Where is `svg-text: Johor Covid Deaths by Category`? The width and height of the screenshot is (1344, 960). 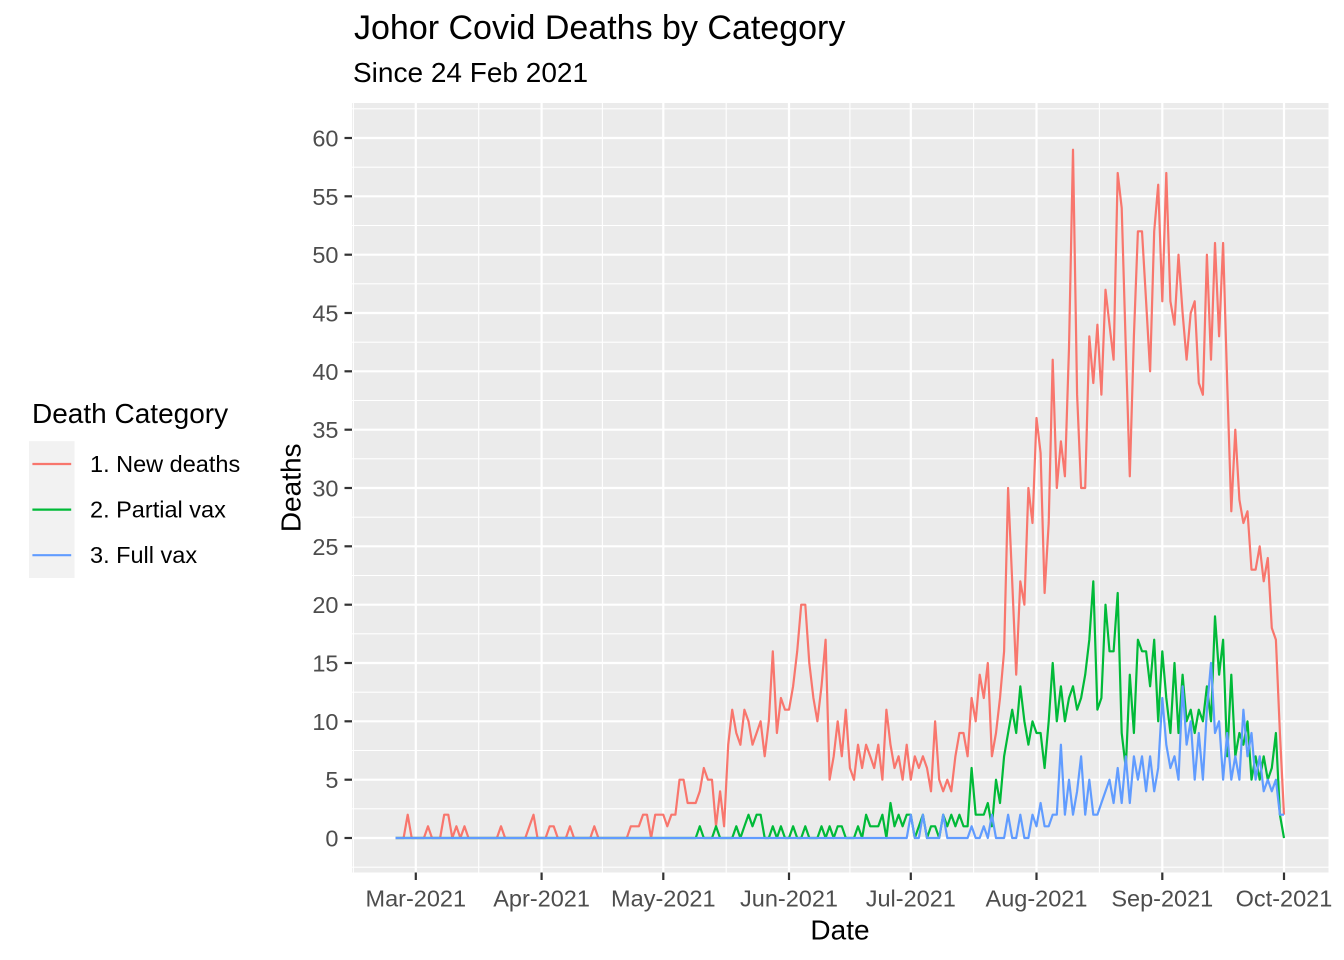 svg-text: Johor Covid Deaths by Category is located at coordinates (599, 28).